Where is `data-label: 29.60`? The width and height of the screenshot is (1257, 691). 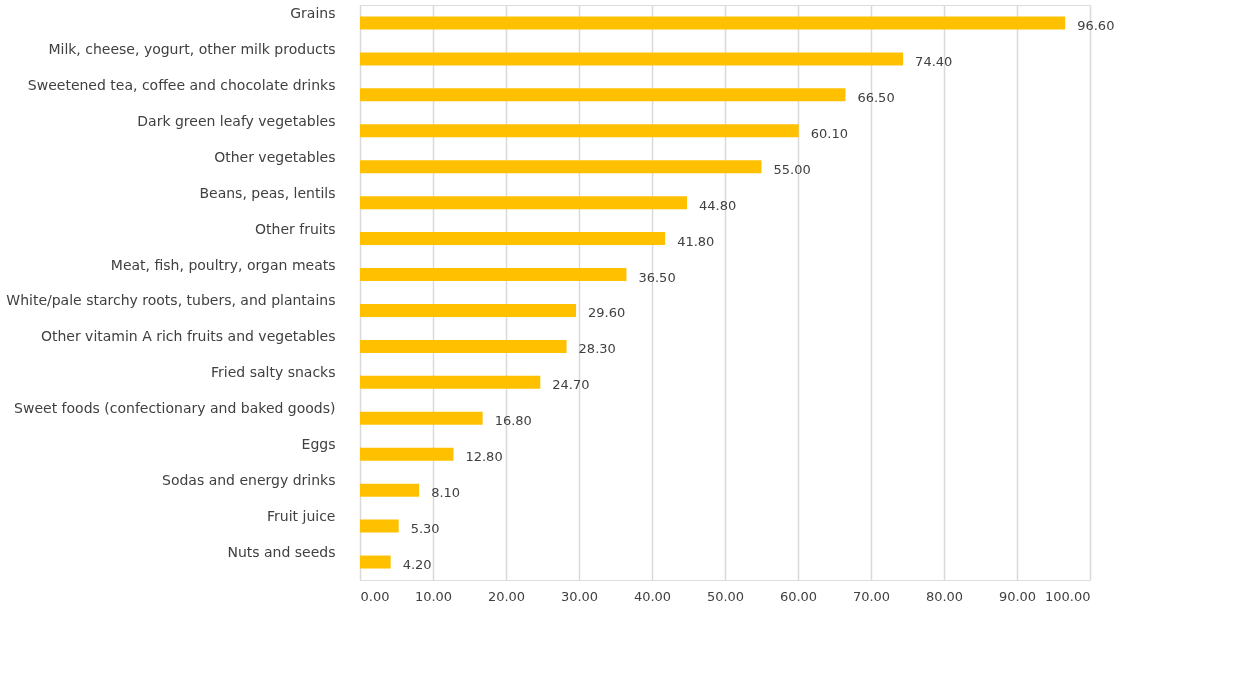 data-label: 29.60 is located at coordinates (607, 313).